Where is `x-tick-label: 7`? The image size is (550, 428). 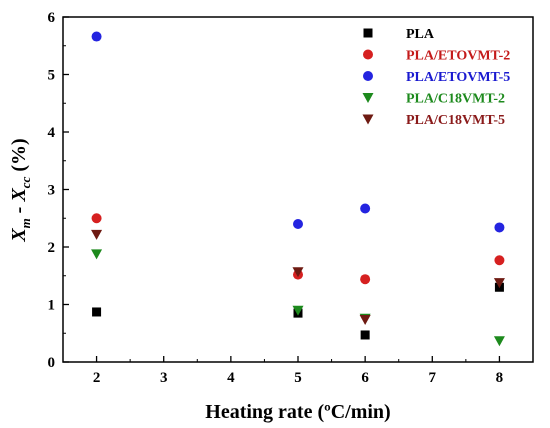
x-tick-label: 7 is located at coordinates (433, 378).